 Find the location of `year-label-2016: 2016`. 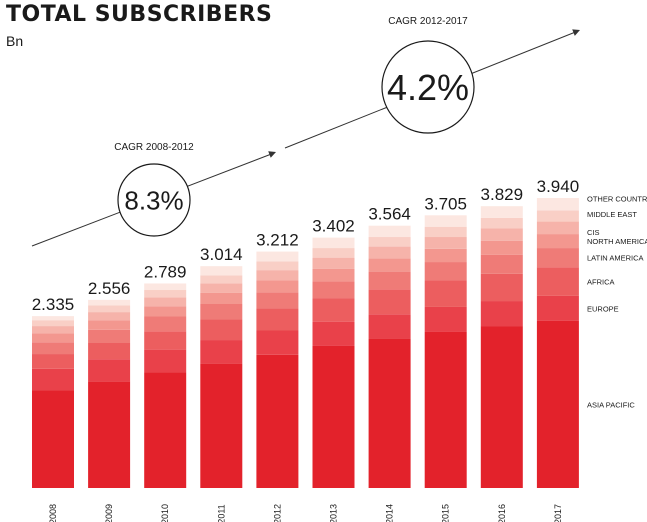

year-label-2016: 2016 is located at coordinates (502, 513).